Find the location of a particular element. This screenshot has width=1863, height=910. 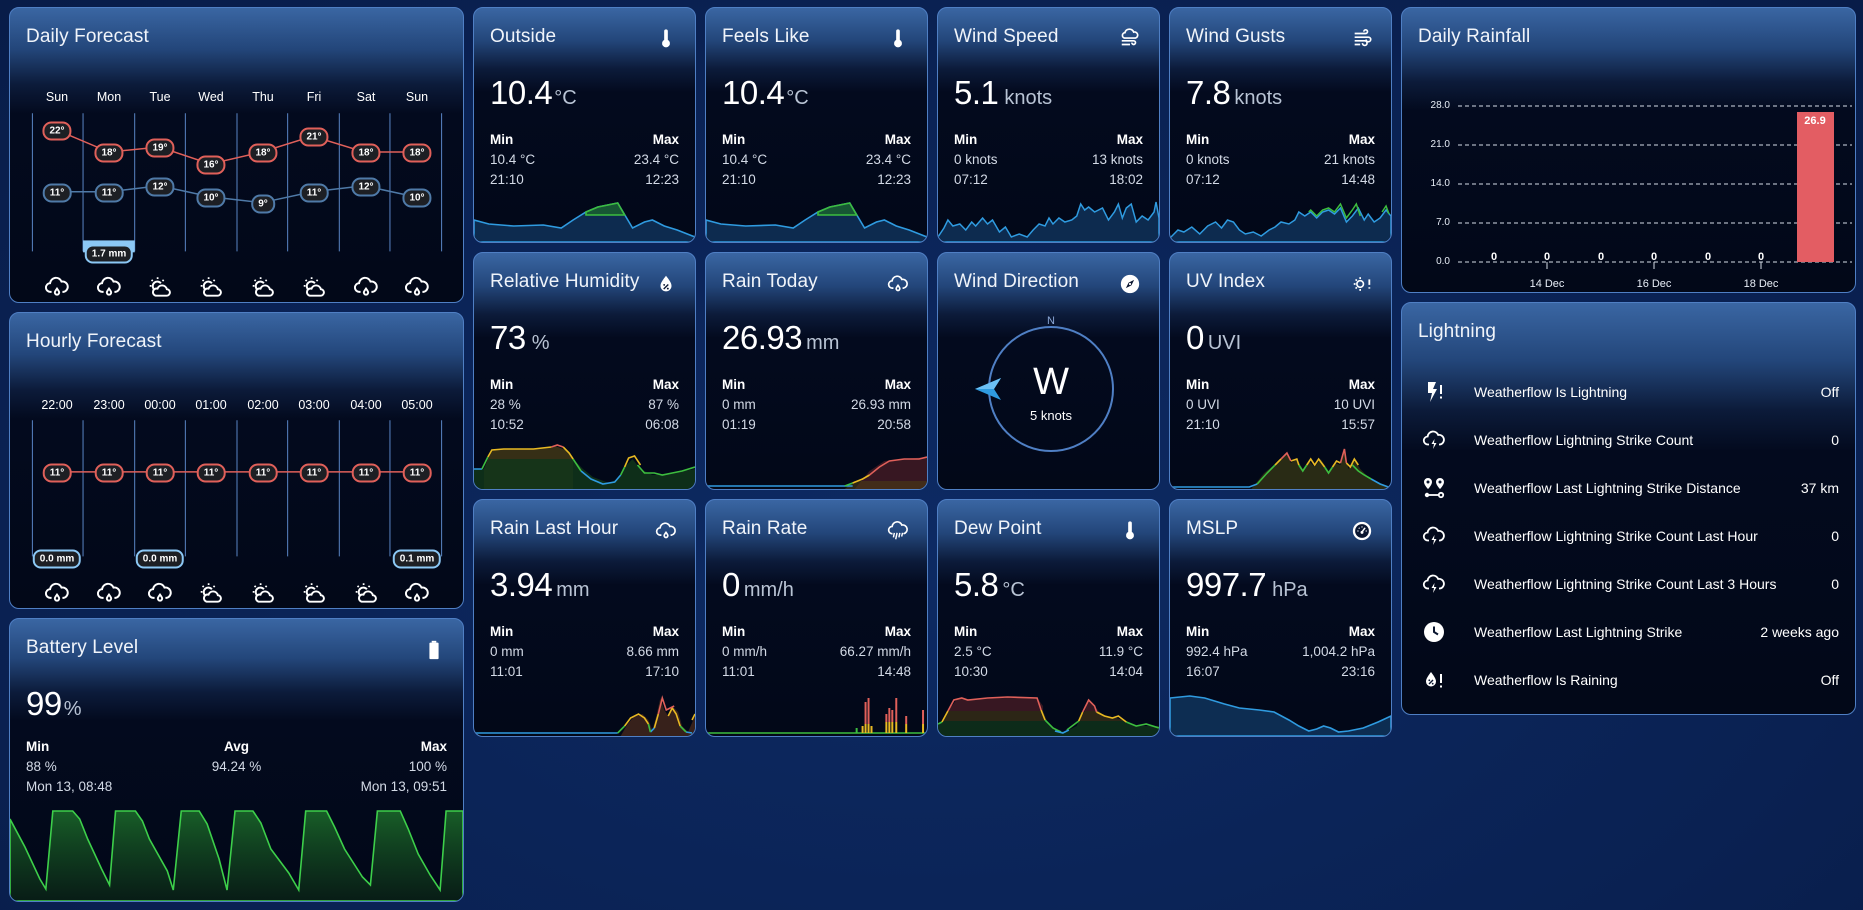

card-title: Wind Gusts is located at coordinates (1236, 36).